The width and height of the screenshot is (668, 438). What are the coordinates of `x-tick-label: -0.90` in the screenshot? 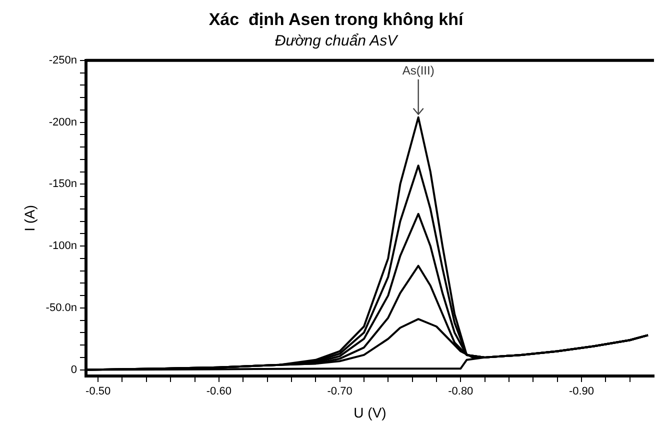 It's located at (581, 392).